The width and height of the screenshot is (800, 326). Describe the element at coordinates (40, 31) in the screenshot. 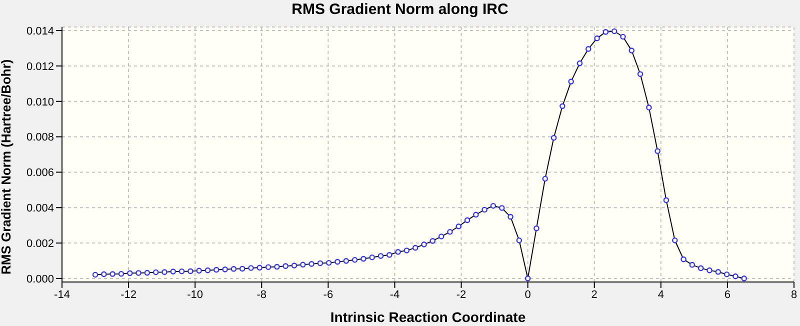

I see `y-tick-label: 0.014` at that location.